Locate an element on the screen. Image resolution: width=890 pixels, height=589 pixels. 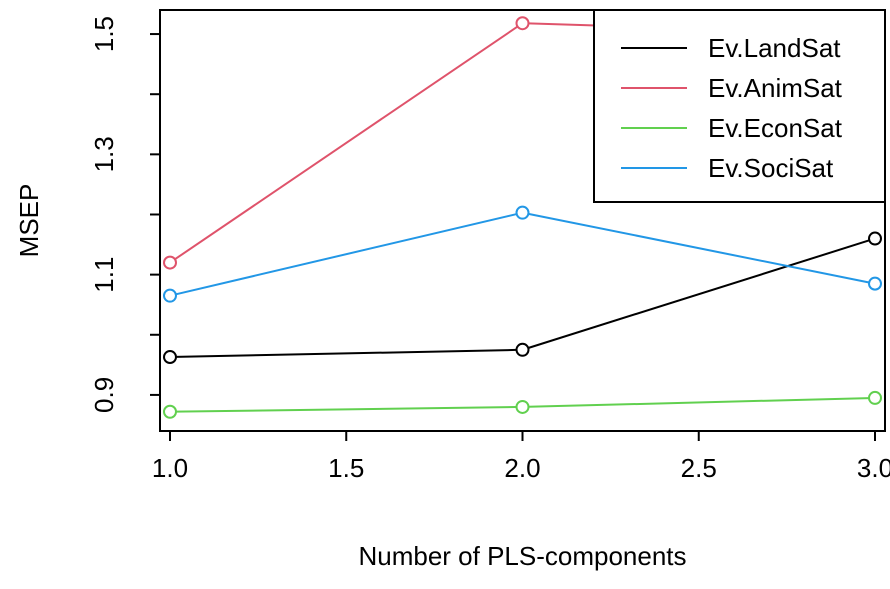
y-axis: 0.9 1.1 1.3 1.5 is located at coordinates (124, 214).